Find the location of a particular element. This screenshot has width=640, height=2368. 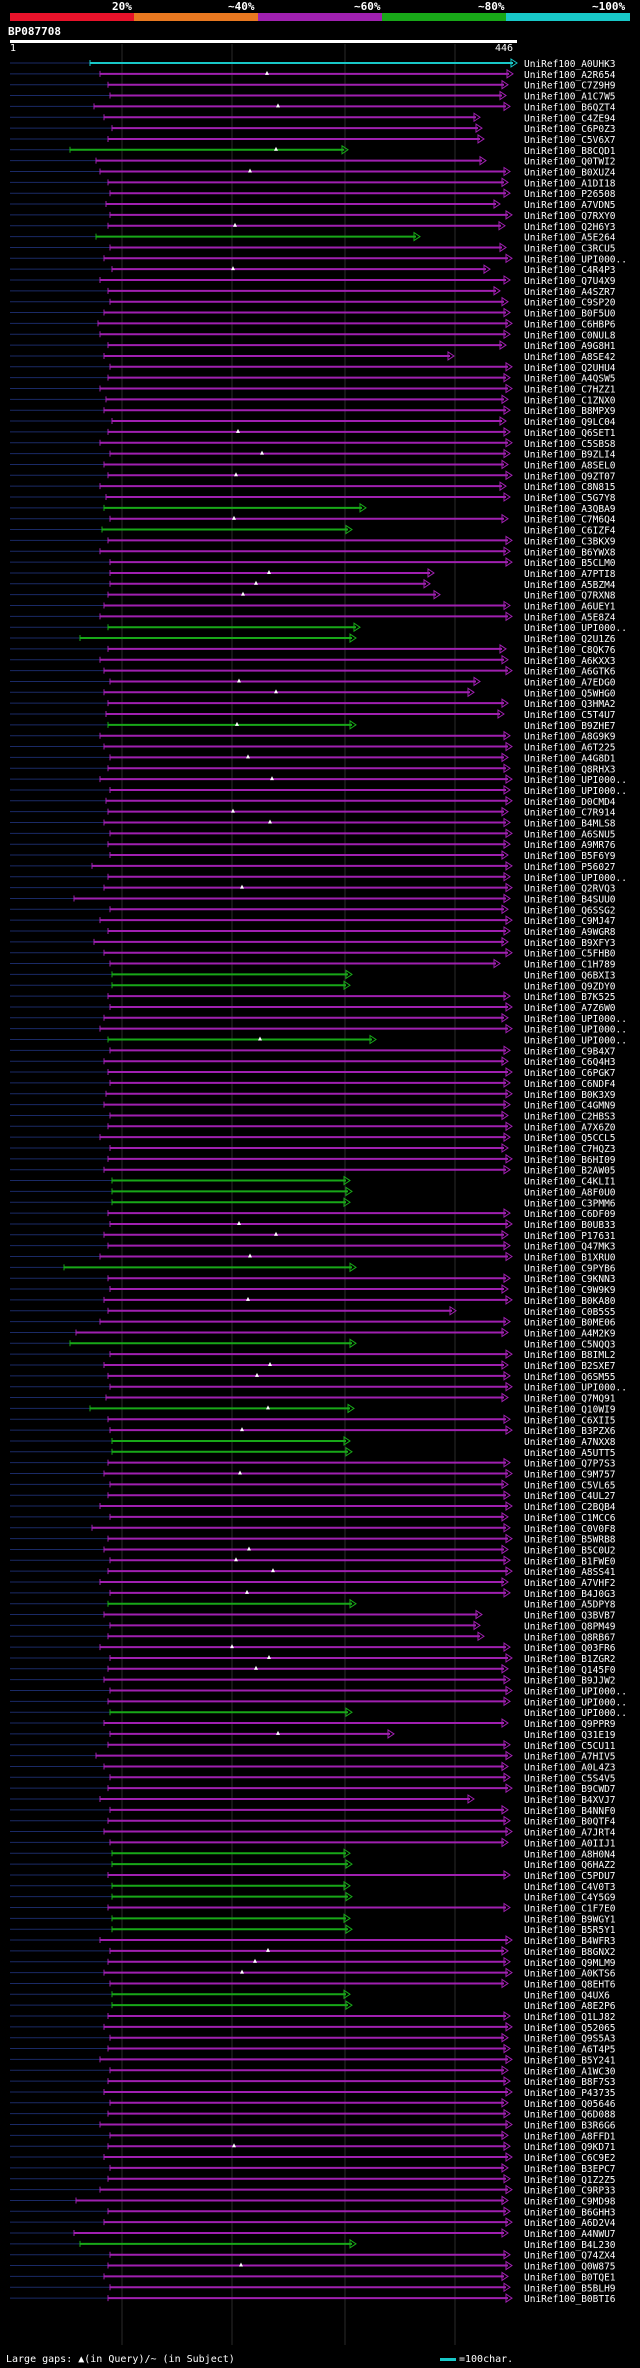

hit-label: UniRef100_C4UL27 is located at coordinates (570, 1496).